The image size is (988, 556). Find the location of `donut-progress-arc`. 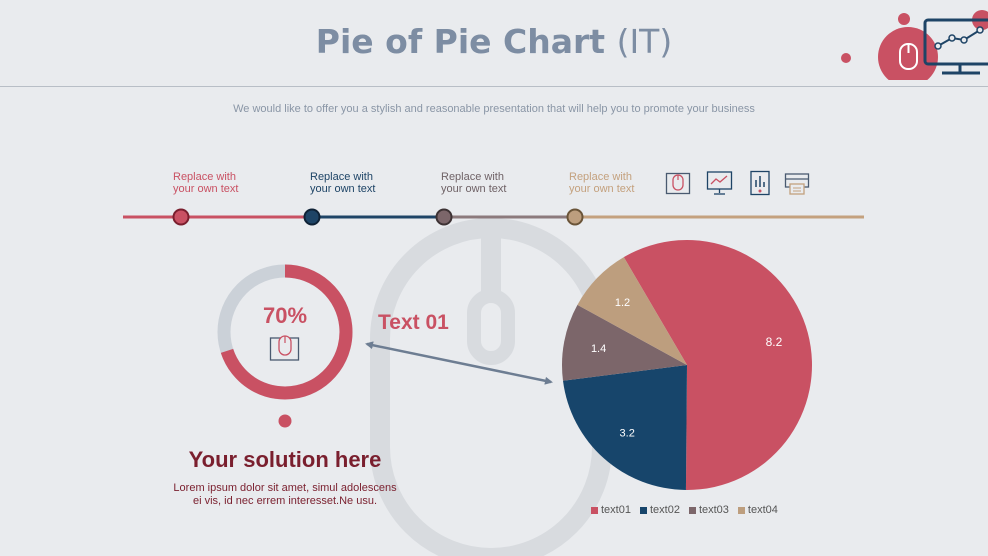

donut-progress-arc is located at coordinates (286, 332).